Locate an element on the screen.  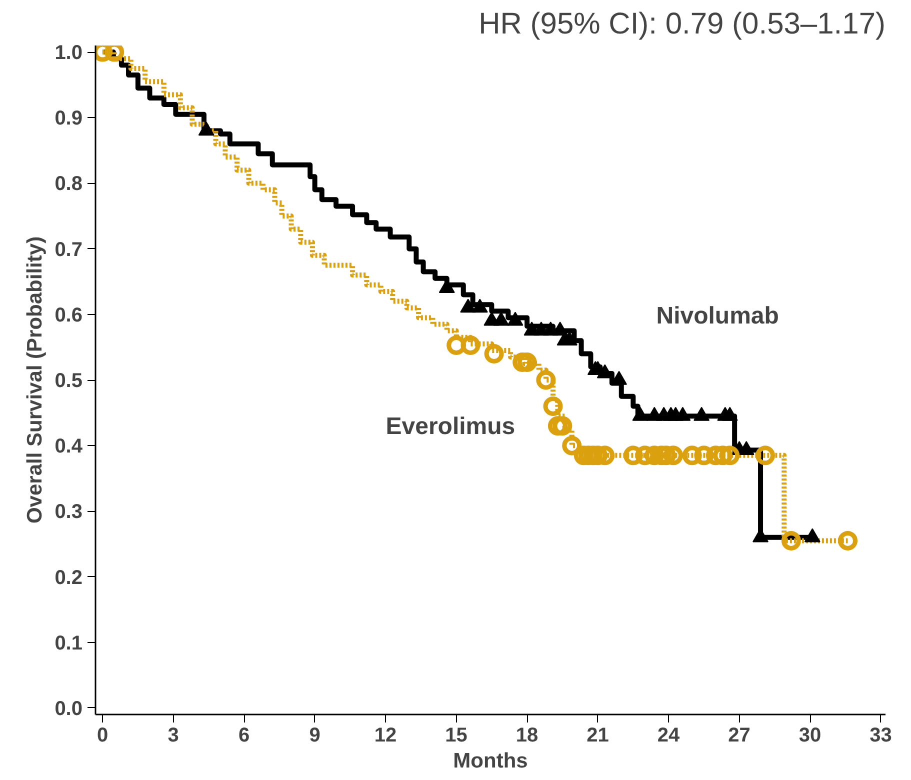
x-tick-label: 15 is located at coordinates (456, 735).